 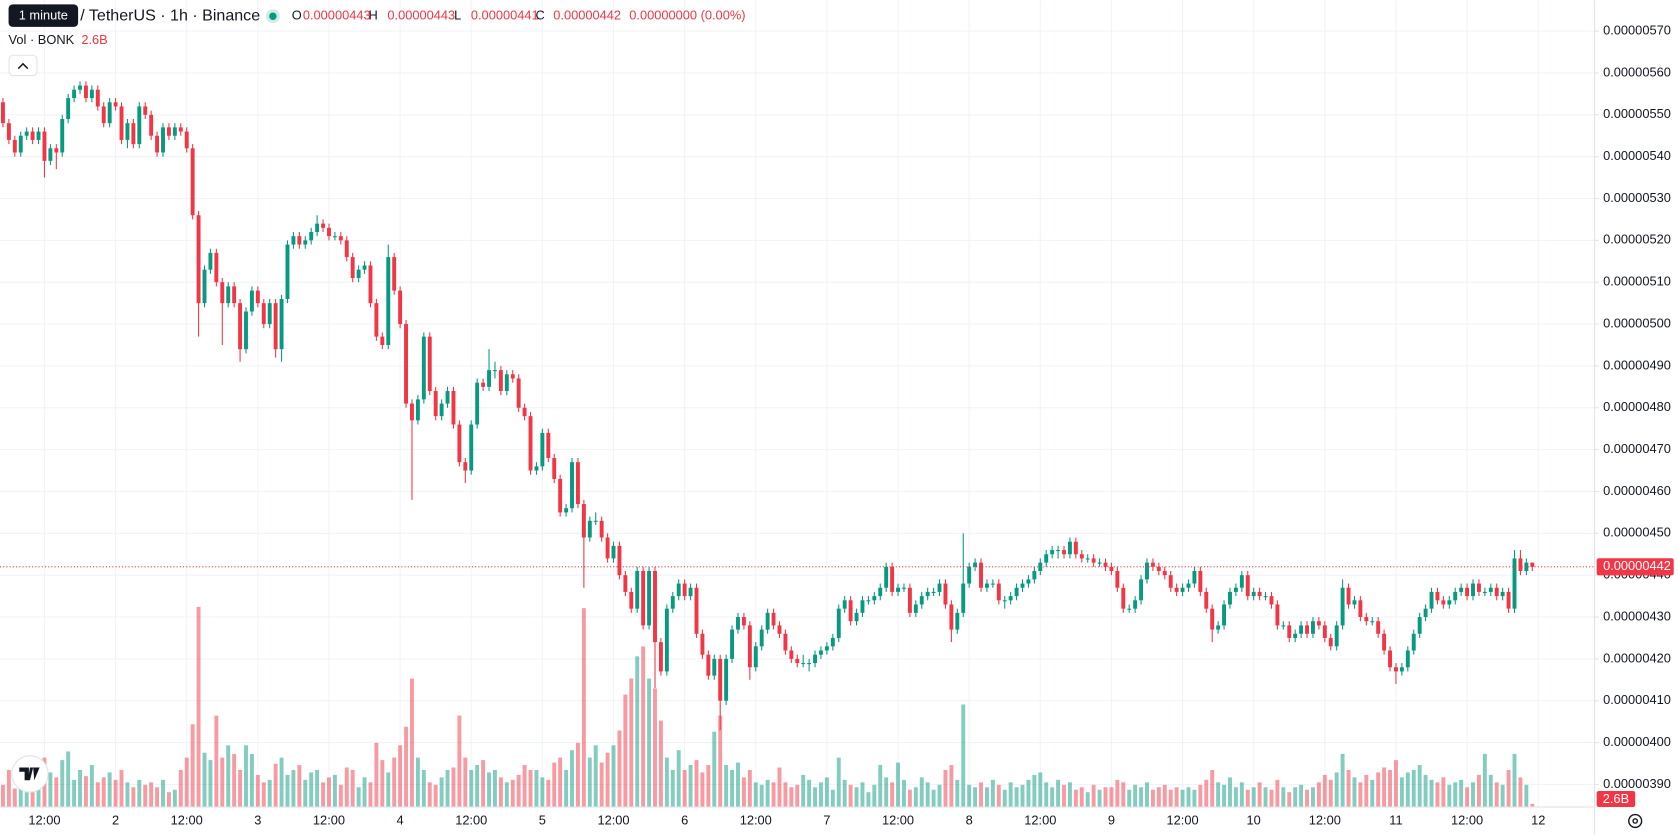 I want to click on y-tick-label: 0.00000480, so click(x=1637, y=406).